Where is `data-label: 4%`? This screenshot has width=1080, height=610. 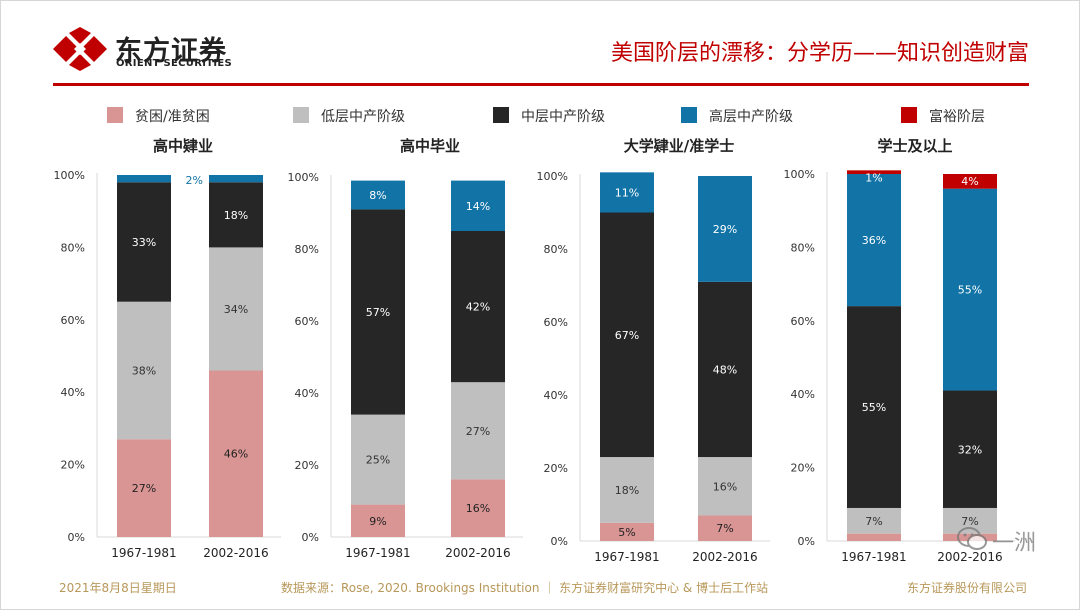
data-label: 4% is located at coordinates (969, 181).